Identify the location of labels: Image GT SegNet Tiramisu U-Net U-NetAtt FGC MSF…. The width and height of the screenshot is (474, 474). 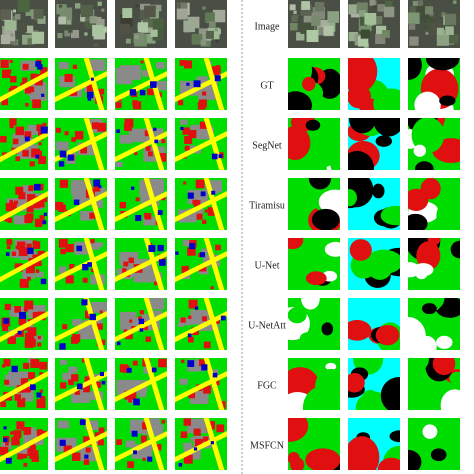
(267, 236).